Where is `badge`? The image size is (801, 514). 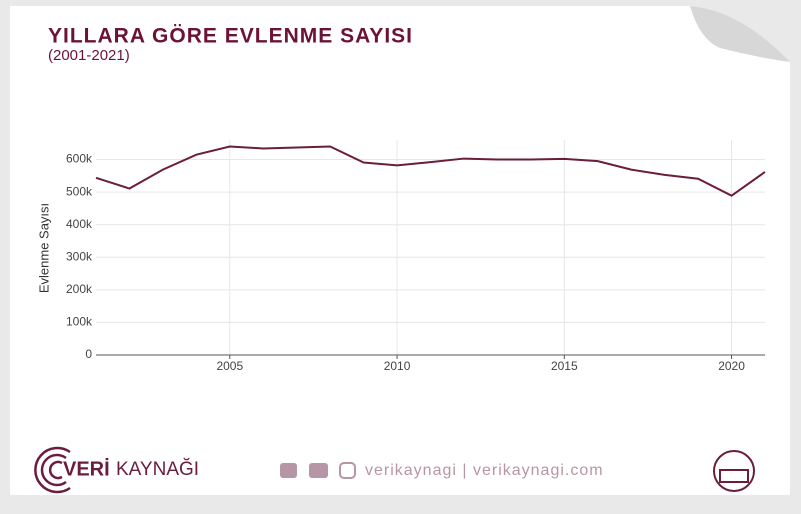
badge is located at coordinates (734, 471).